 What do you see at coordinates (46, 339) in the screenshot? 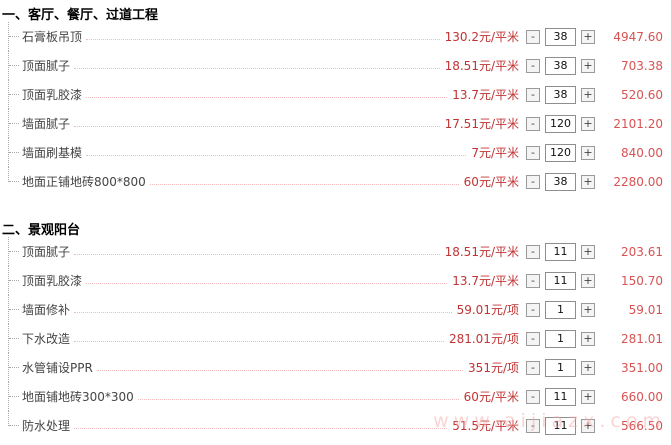
I see `item-name: 下水改造` at bounding box center [46, 339].